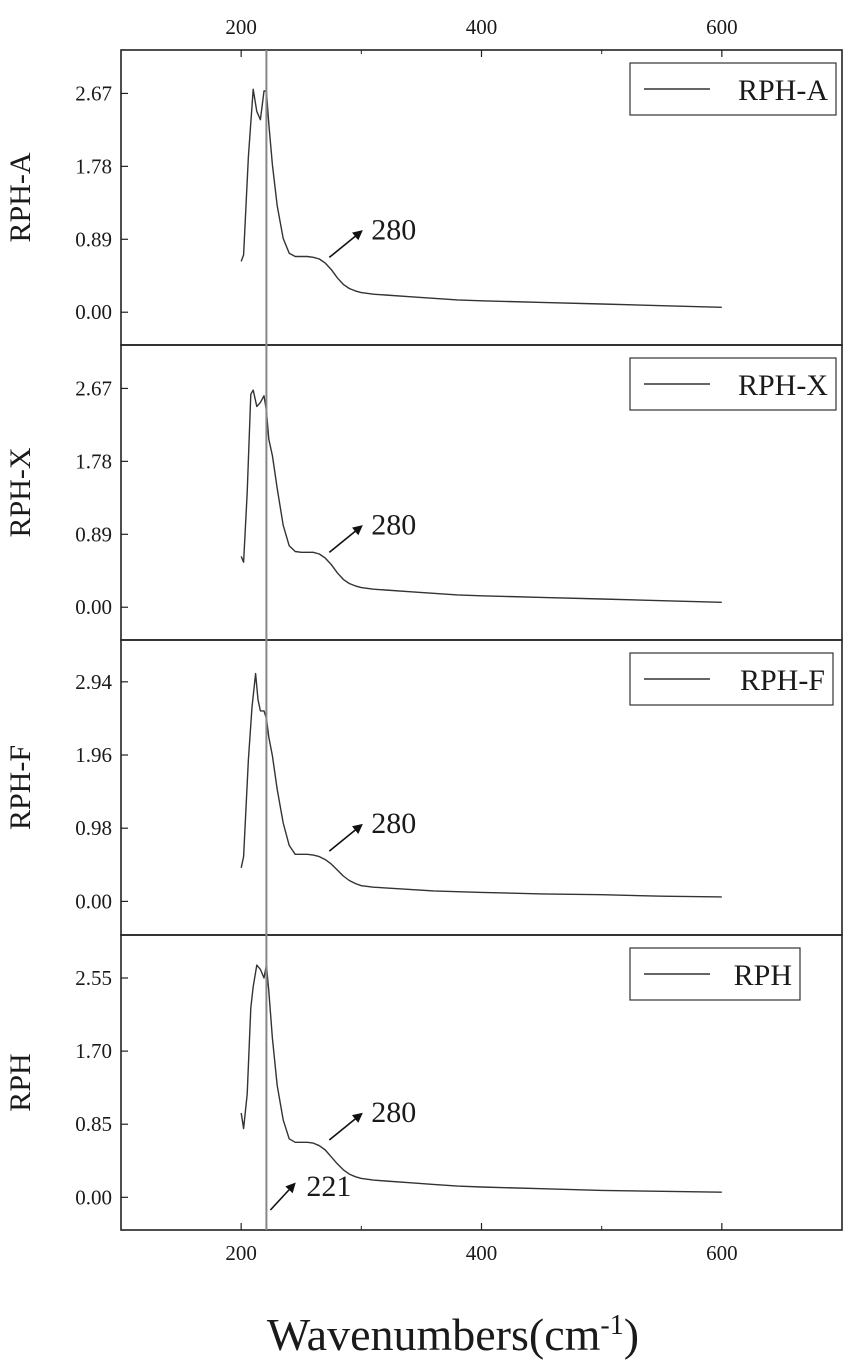  I want to click on x-axis-label-close: ), so click(631, 1334).